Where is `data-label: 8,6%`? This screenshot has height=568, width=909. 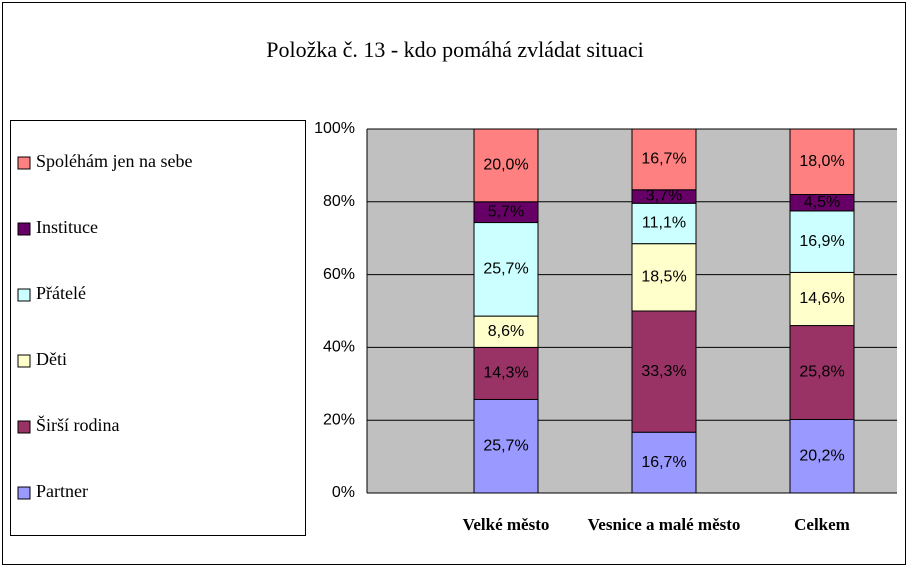 data-label: 8,6% is located at coordinates (506, 331).